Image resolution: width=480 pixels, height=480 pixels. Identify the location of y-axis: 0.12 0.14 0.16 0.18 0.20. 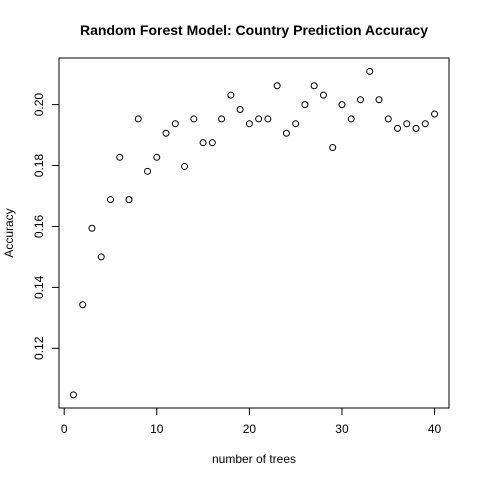
(46, 226).